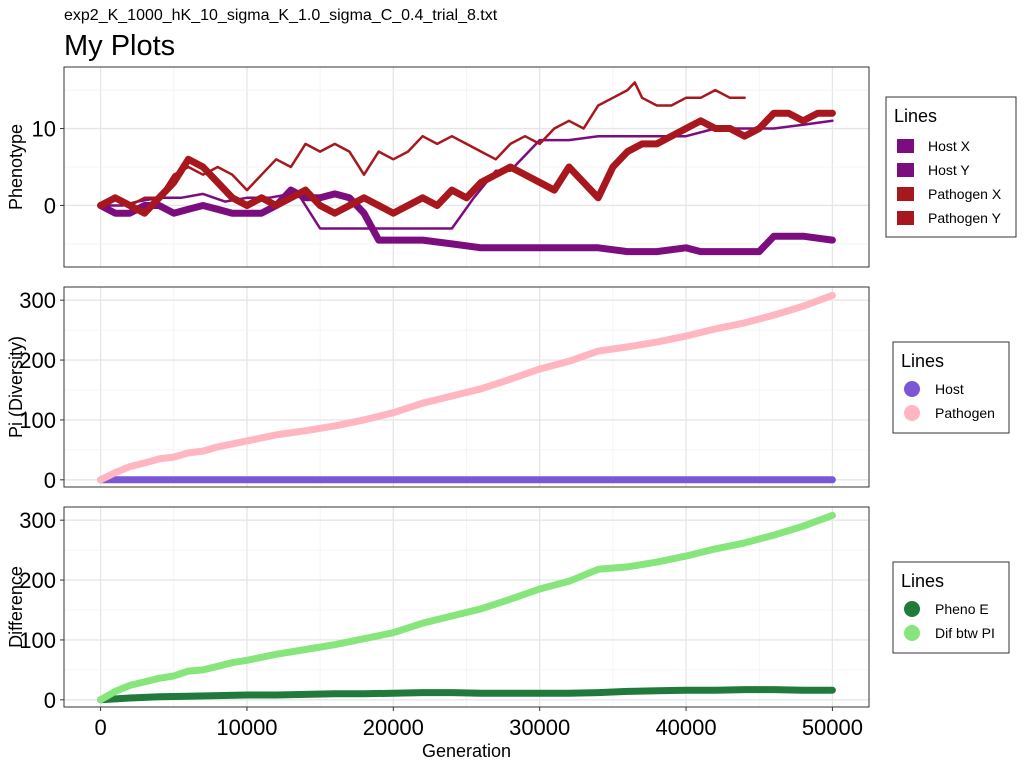 The width and height of the screenshot is (1024, 768). I want to click on x-tick-label: 20000, so click(393, 727).